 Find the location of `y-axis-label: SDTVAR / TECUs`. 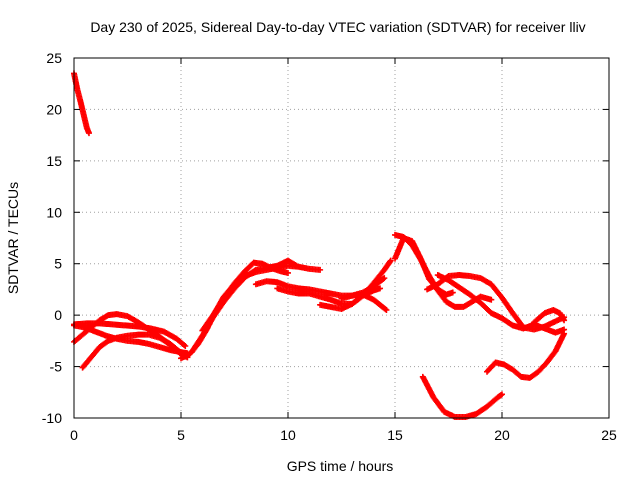

y-axis-label: SDTVAR / TECUs is located at coordinates (13, 238).